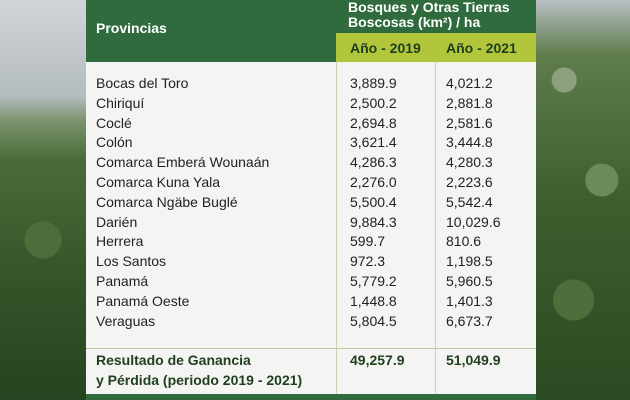  Describe the element at coordinates (583, 200) in the screenshot. I see `background-right` at that location.